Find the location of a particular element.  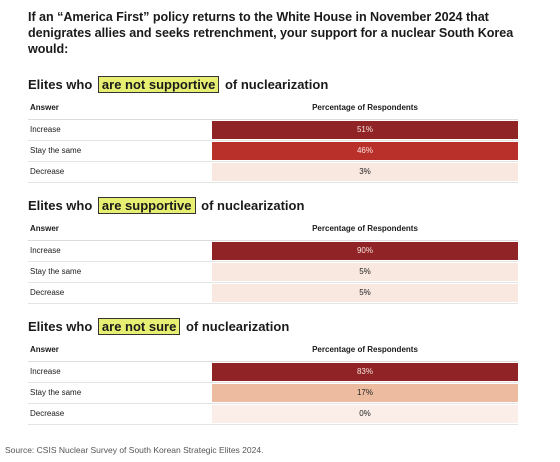

percentage-value: 17% is located at coordinates (364, 392).